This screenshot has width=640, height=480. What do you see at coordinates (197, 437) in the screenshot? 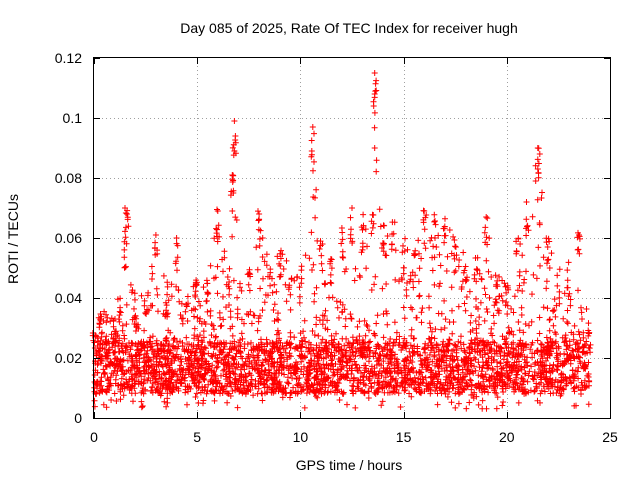
I see `x-tick-label: 5` at bounding box center [197, 437].